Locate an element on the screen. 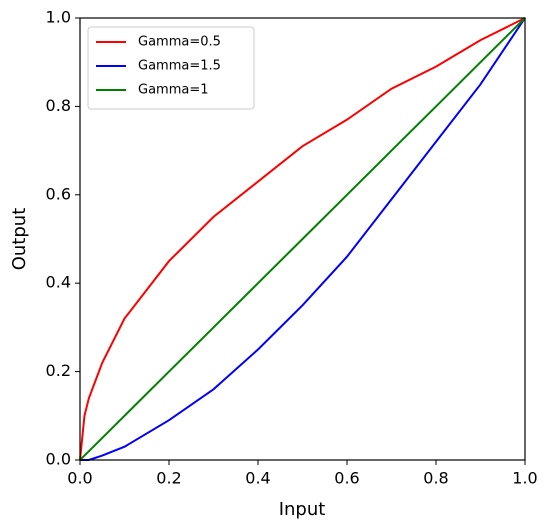  x-tick-label: 0.8 is located at coordinates (435, 478).